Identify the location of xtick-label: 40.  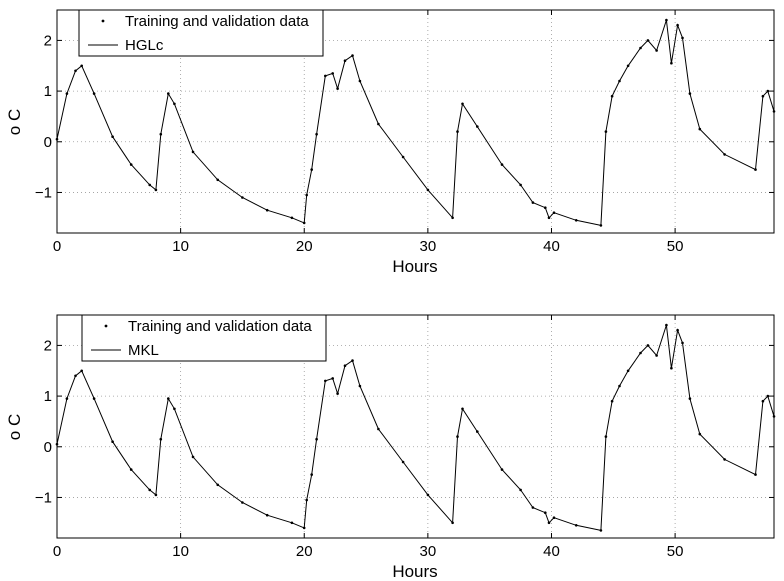
(551, 246).